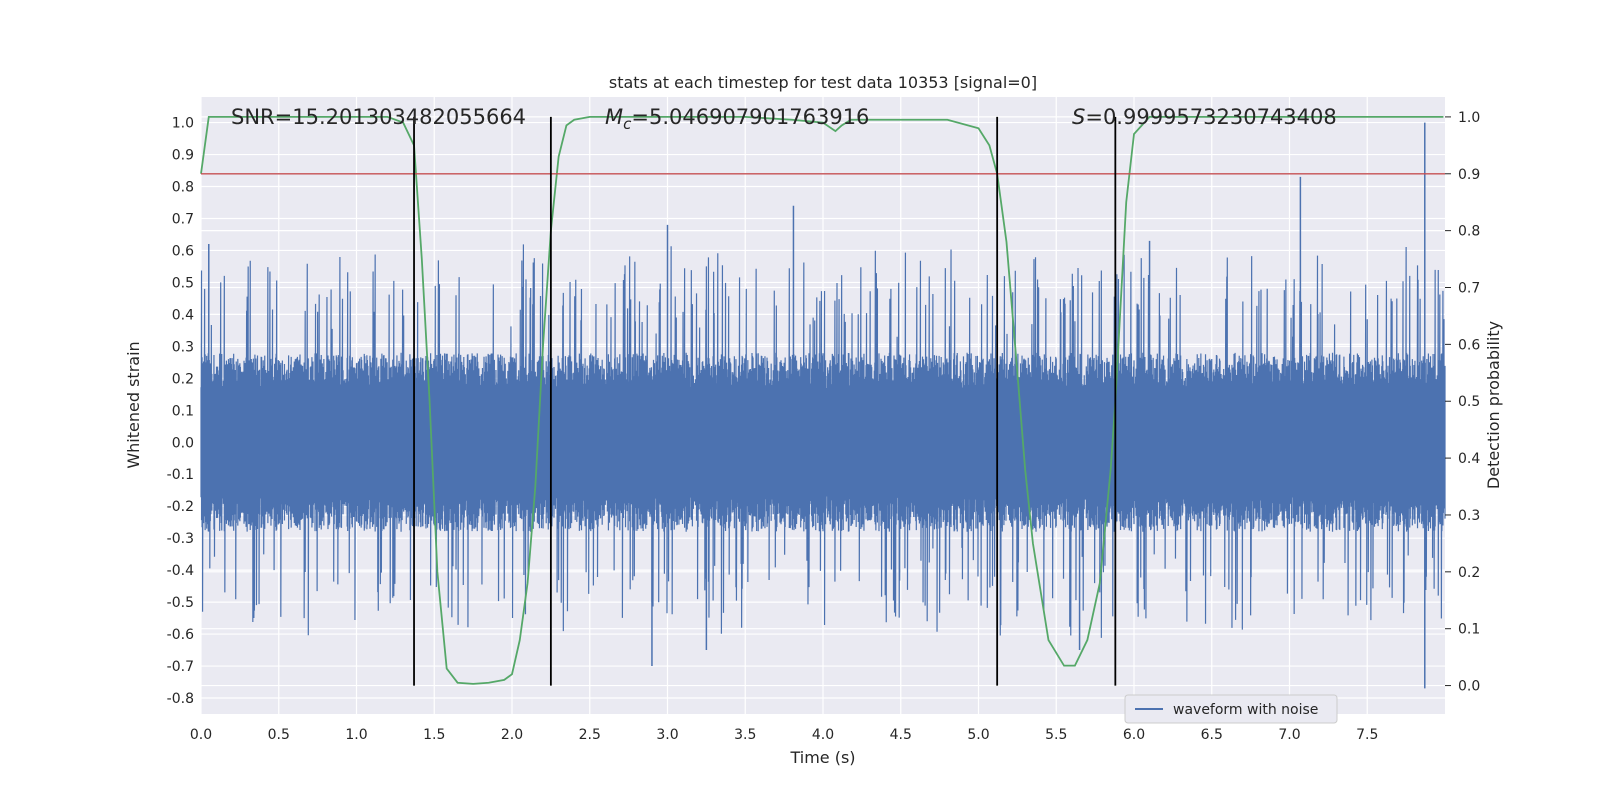  I want to click on y-tick-label: 0.5, so click(183, 283).